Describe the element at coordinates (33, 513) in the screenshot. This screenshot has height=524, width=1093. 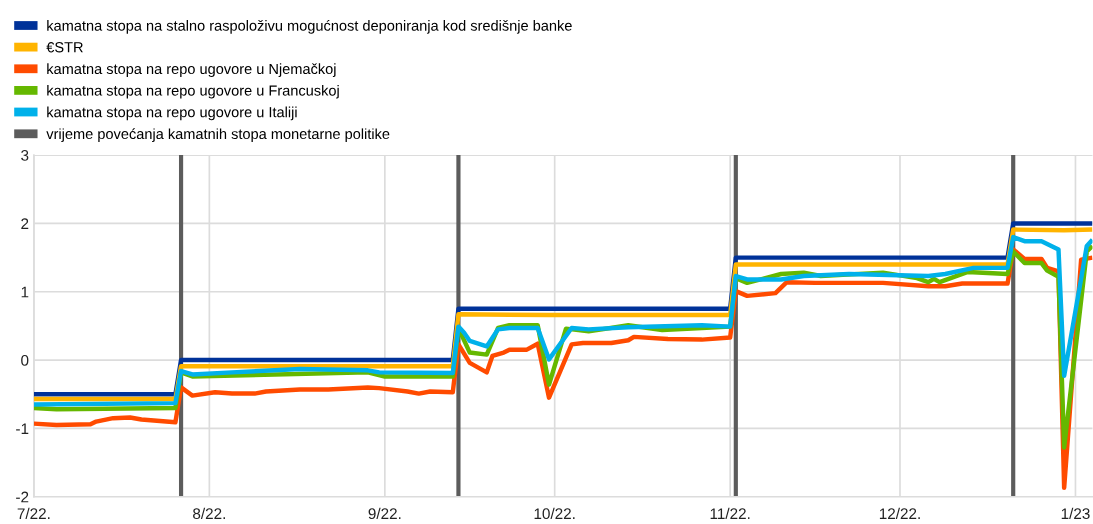
I see `x-tick-label: 7/22.` at that location.